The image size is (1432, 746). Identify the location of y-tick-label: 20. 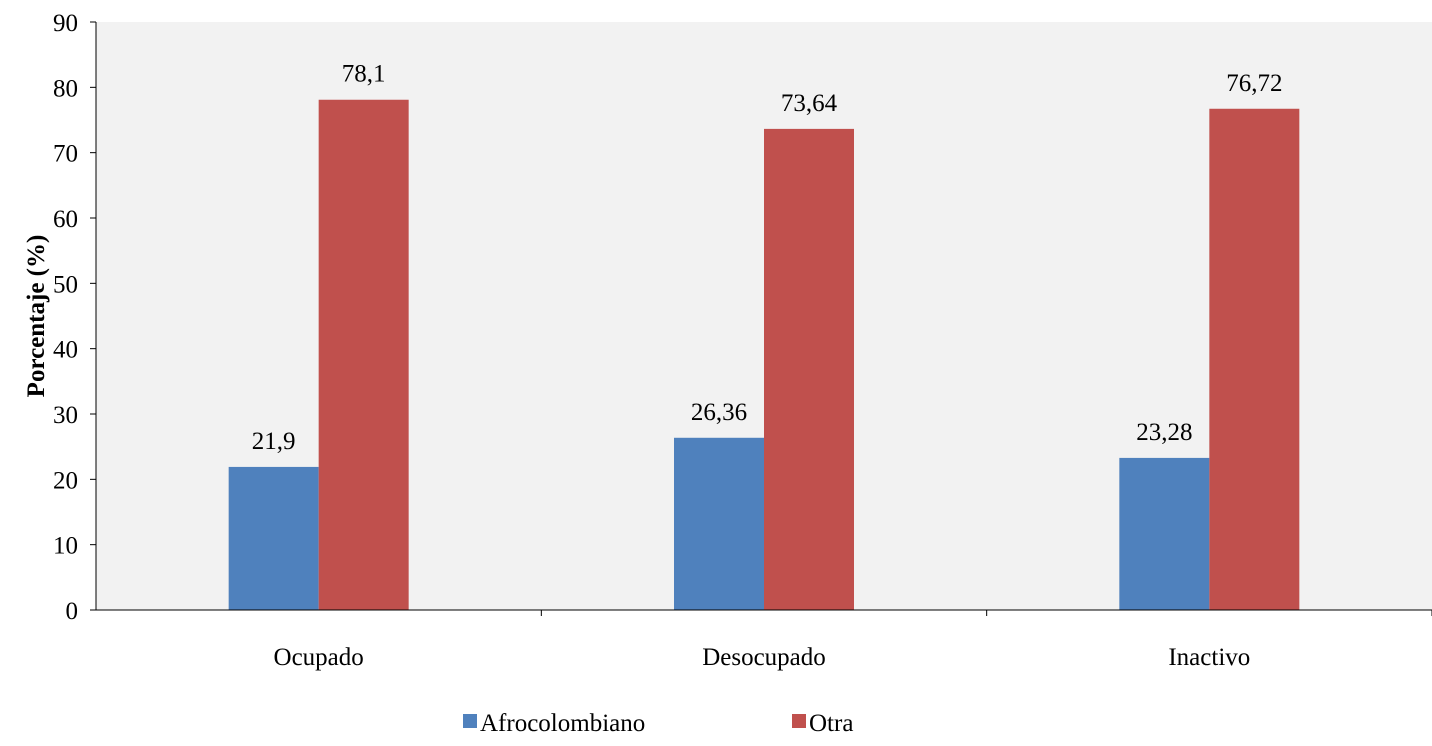
(65, 480).